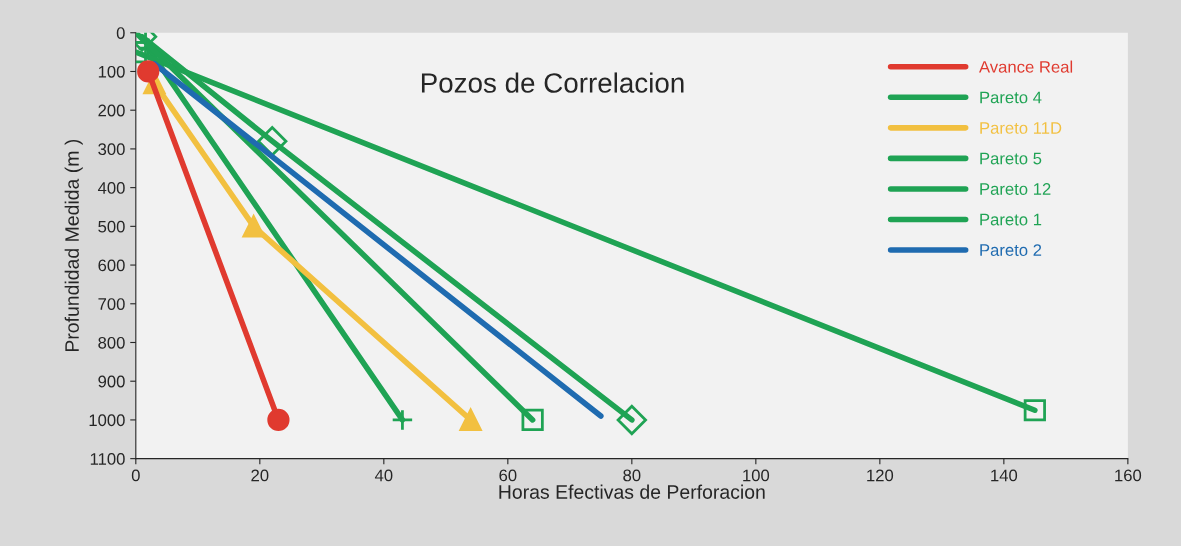  Describe the element at coordinates (120, 33) in the screenshot. I see `y-tick-label: 0` at that location.